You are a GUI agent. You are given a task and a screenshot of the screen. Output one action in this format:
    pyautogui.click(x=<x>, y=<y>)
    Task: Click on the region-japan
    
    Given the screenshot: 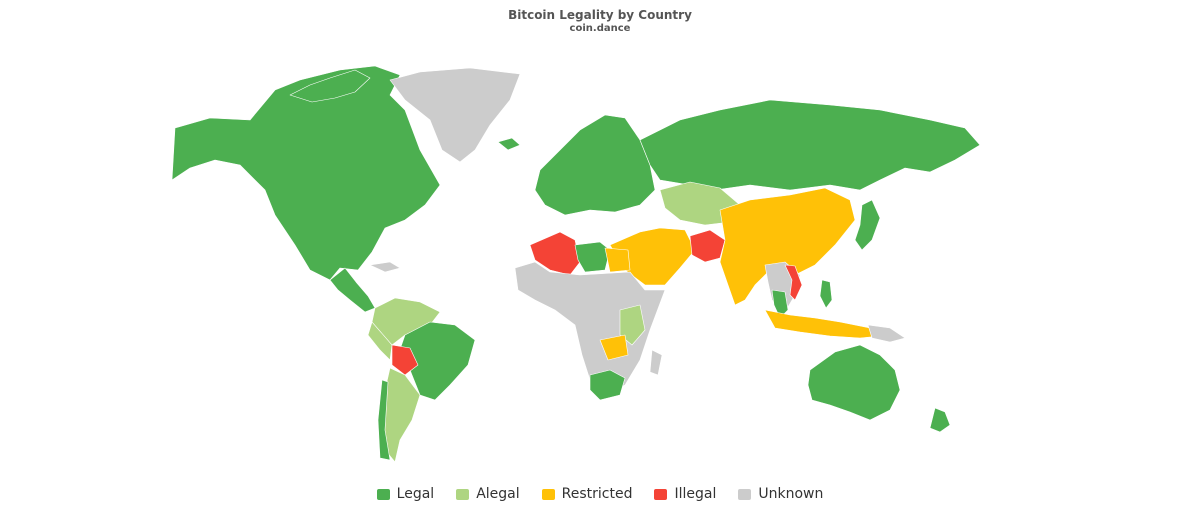 What is the action you would take?
    pyautogui.click(x=867, y=225)
    